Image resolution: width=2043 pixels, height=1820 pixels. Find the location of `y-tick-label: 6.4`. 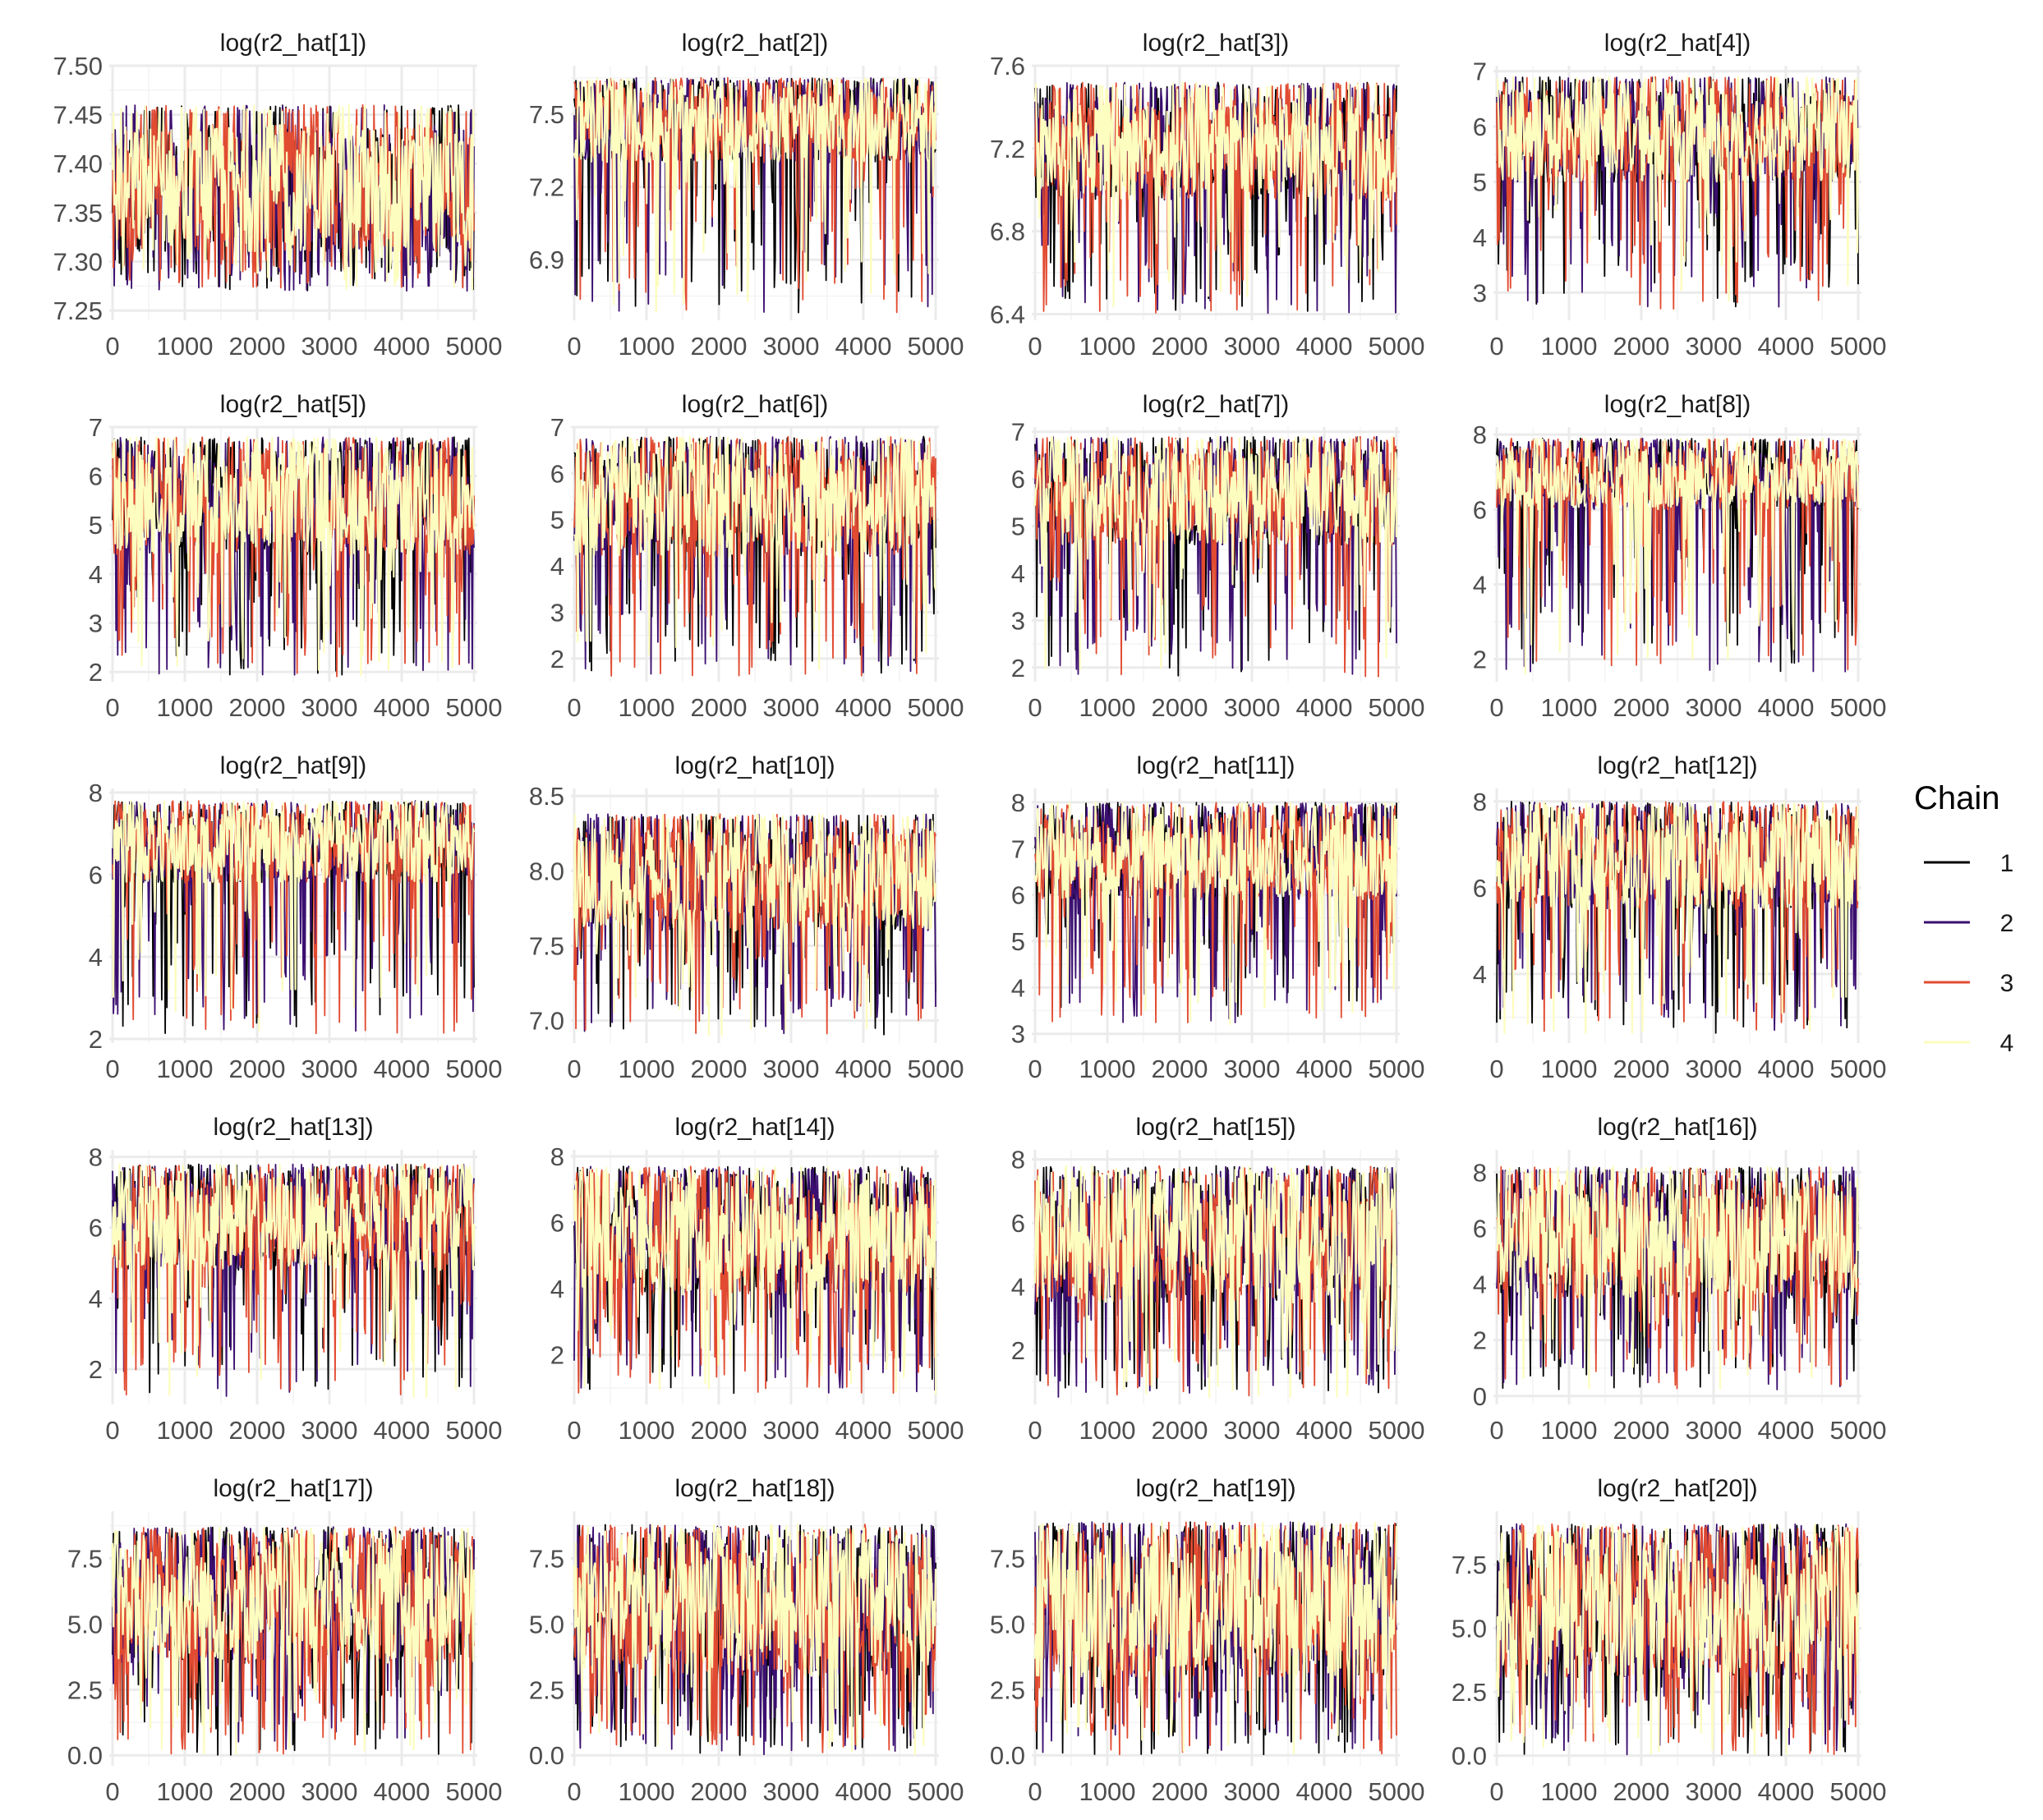

y-tick-label: 6.4 is located at coordinates (1007, 314).